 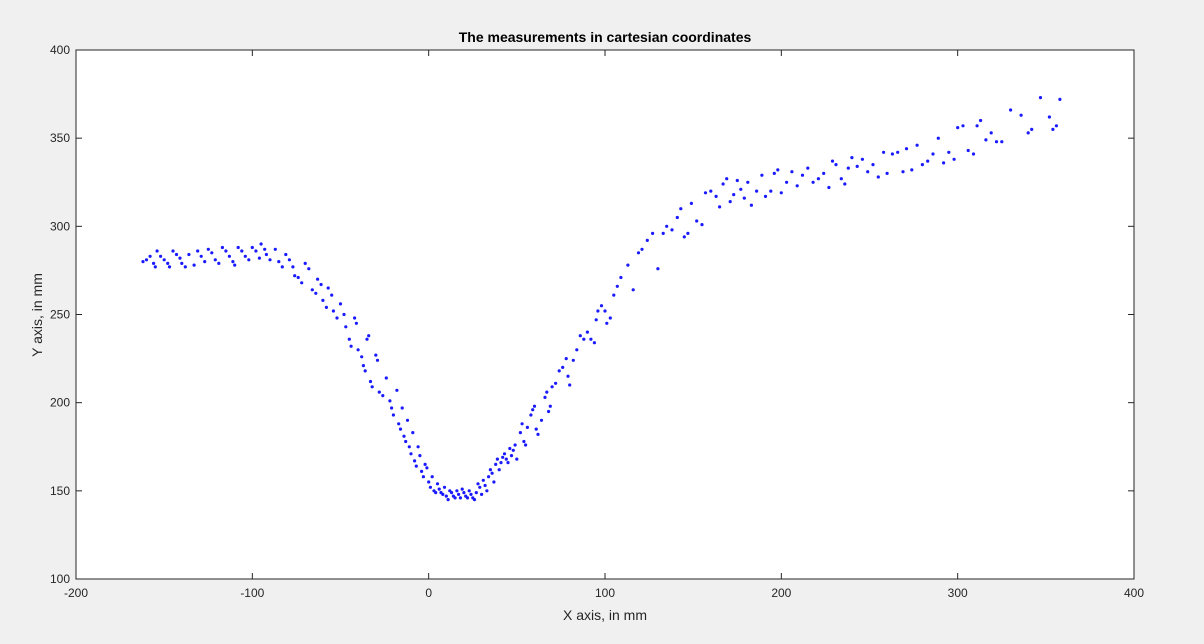 I want to click on y-tick-label: 350, so click(x=60, y=138).